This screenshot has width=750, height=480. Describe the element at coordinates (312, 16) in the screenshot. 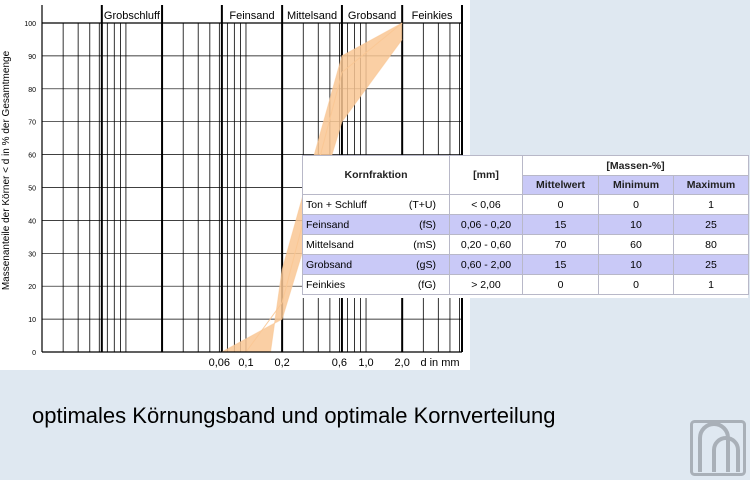

I see `fraction-label: Mittelsand` at that location.